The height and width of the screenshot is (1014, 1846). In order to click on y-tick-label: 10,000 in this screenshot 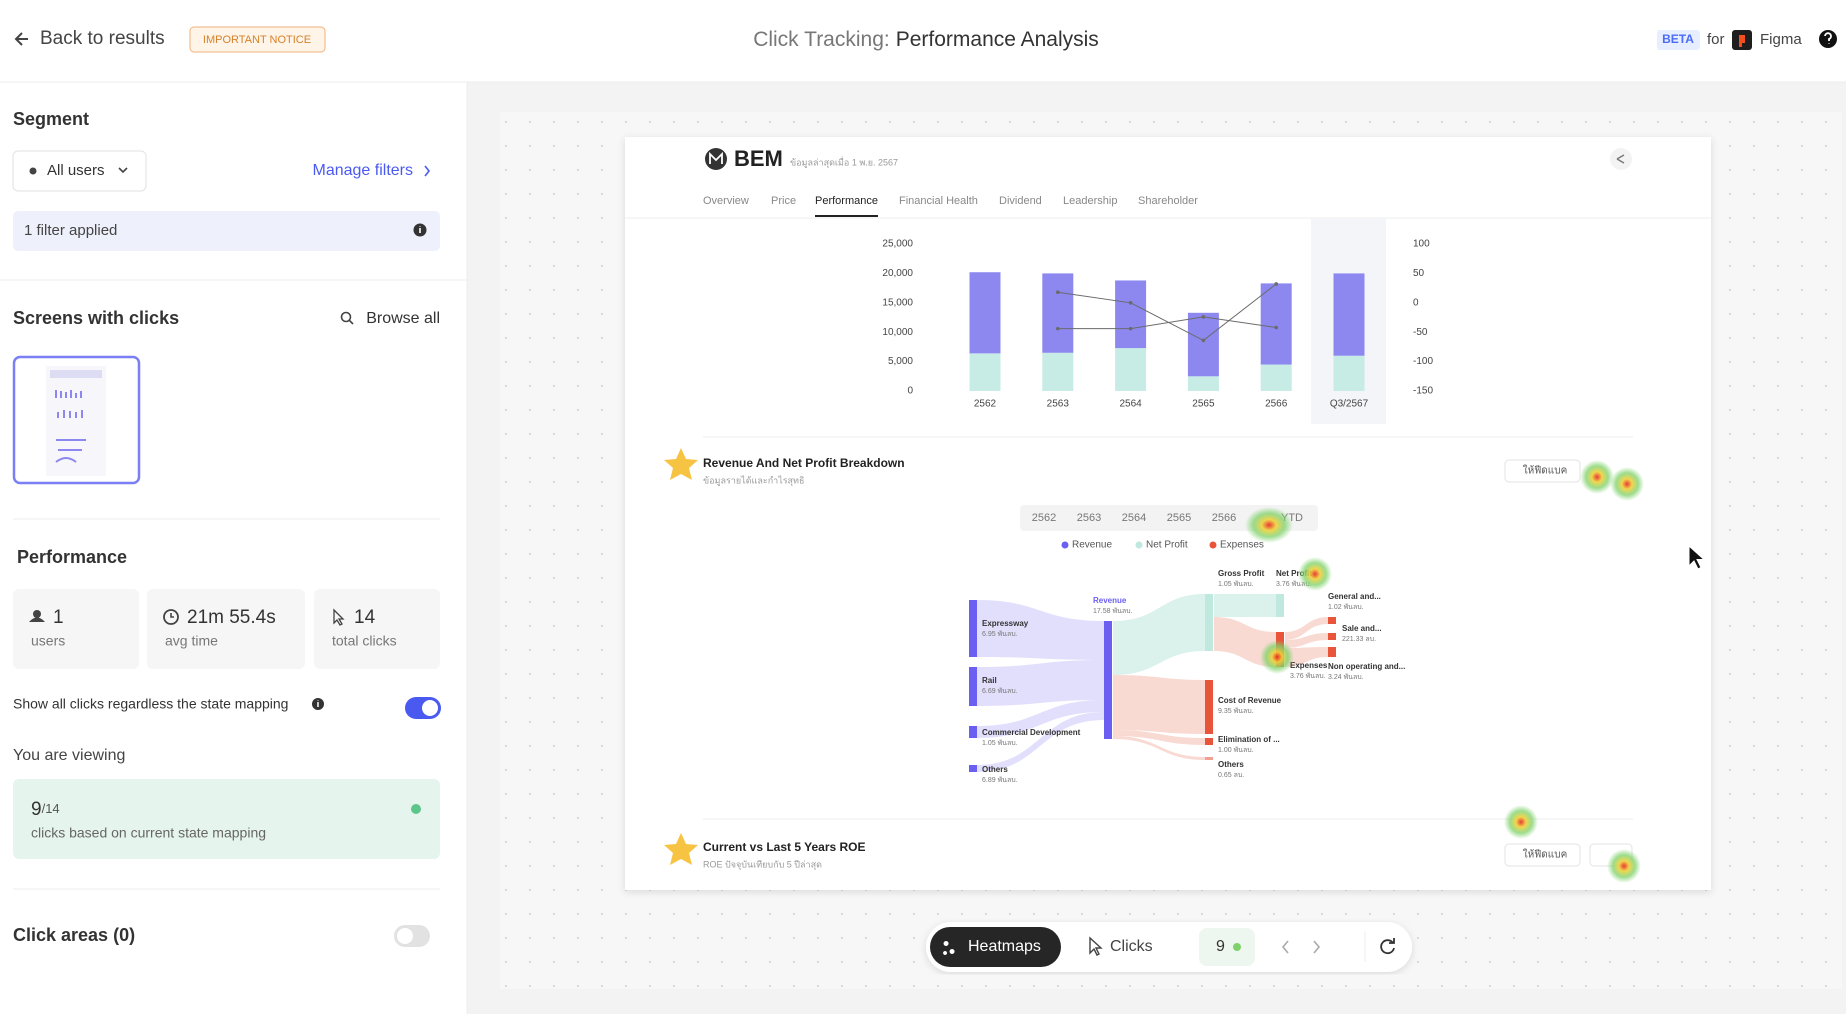, I will do `click(897, 332)`.